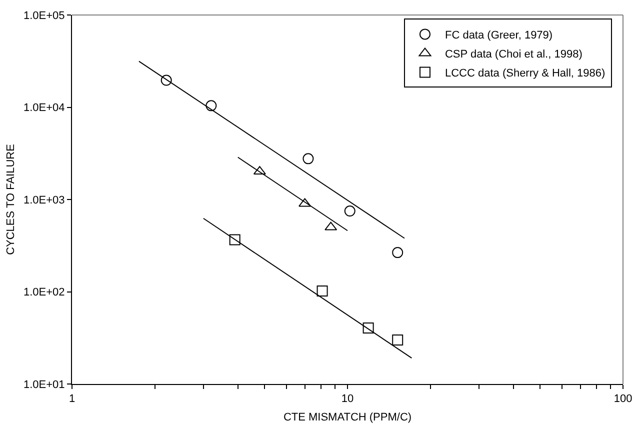  What do you see at coordinates (72, 399) in the screenshot?
I see `x-tick-label: 1` at bounding box center [72, 399].